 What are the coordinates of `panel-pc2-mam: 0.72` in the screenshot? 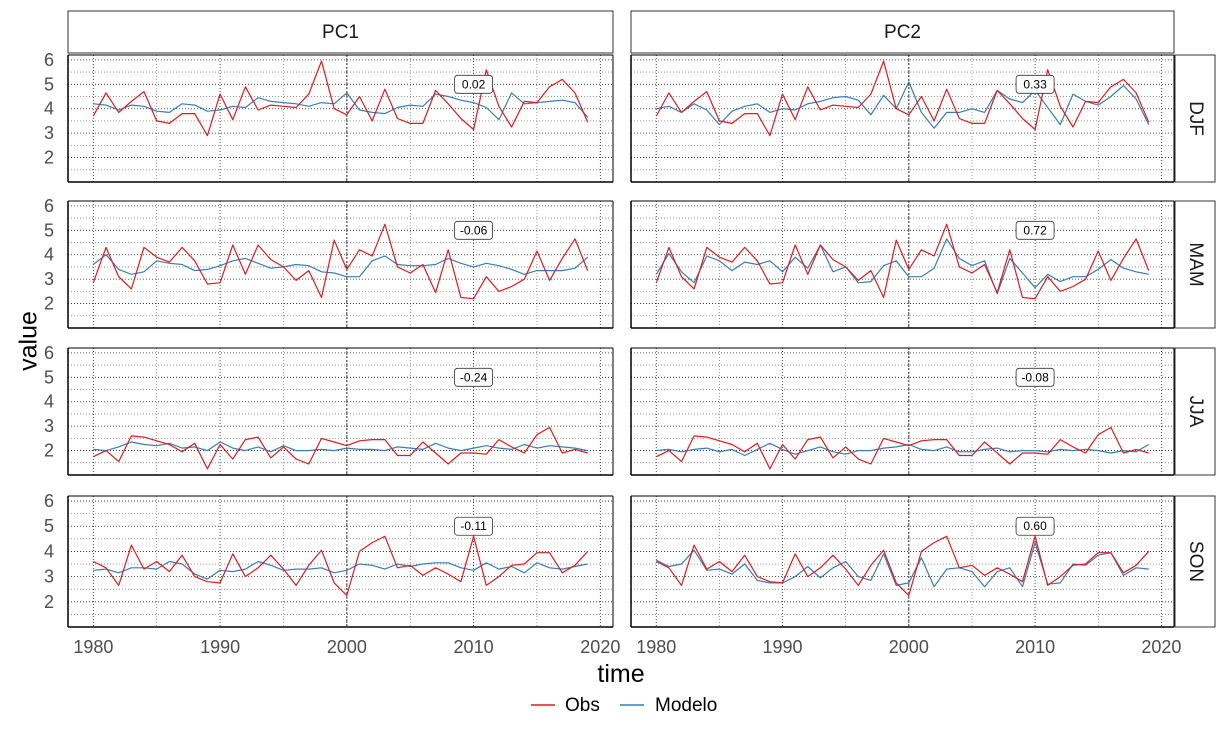 It's located at (902, 264).